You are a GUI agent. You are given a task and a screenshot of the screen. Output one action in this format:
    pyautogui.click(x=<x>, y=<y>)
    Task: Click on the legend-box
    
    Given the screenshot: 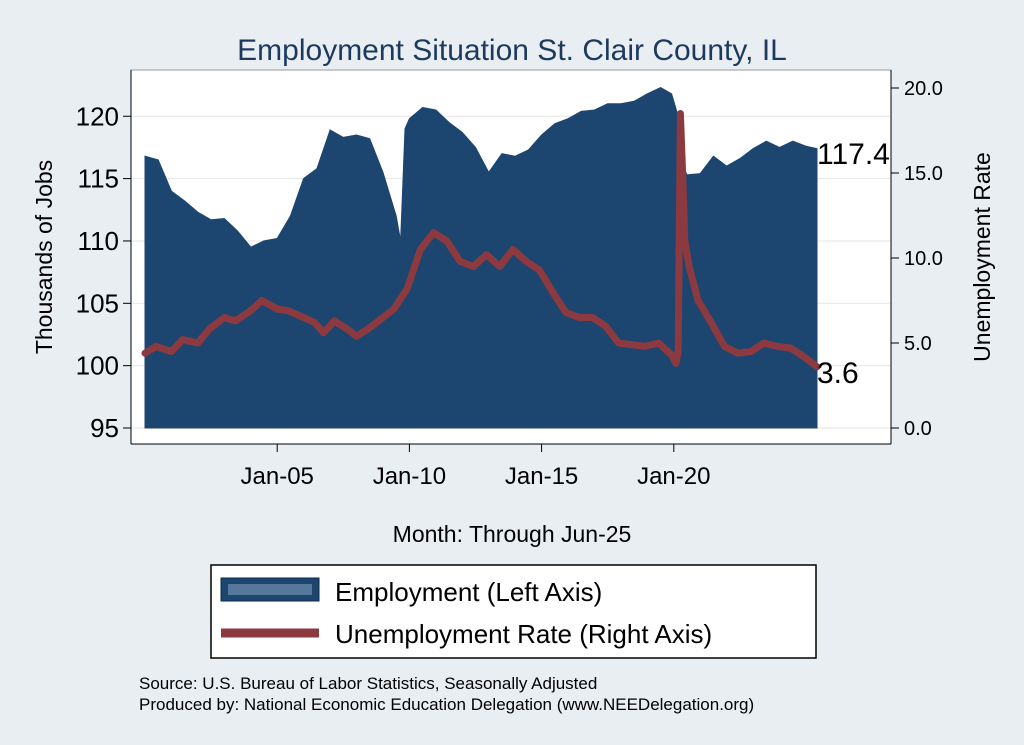 What is the action you would take?
    pyautogui.click(x=513, y=611)
    